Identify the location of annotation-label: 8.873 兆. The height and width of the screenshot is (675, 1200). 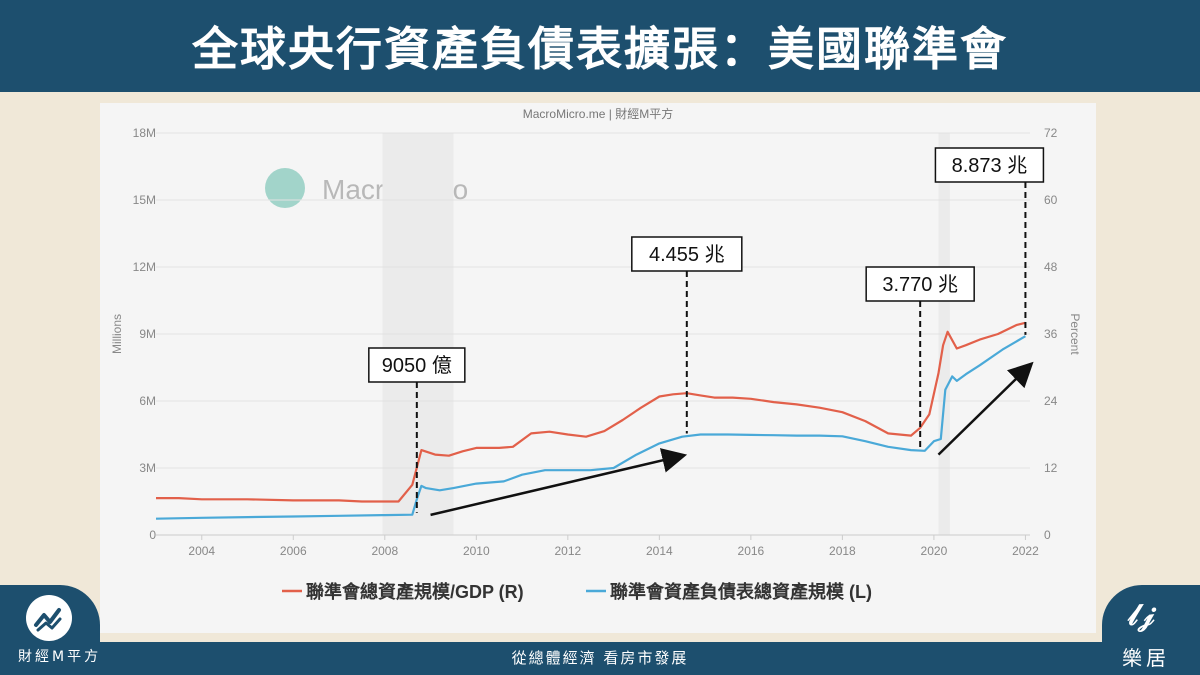
(990, 165).